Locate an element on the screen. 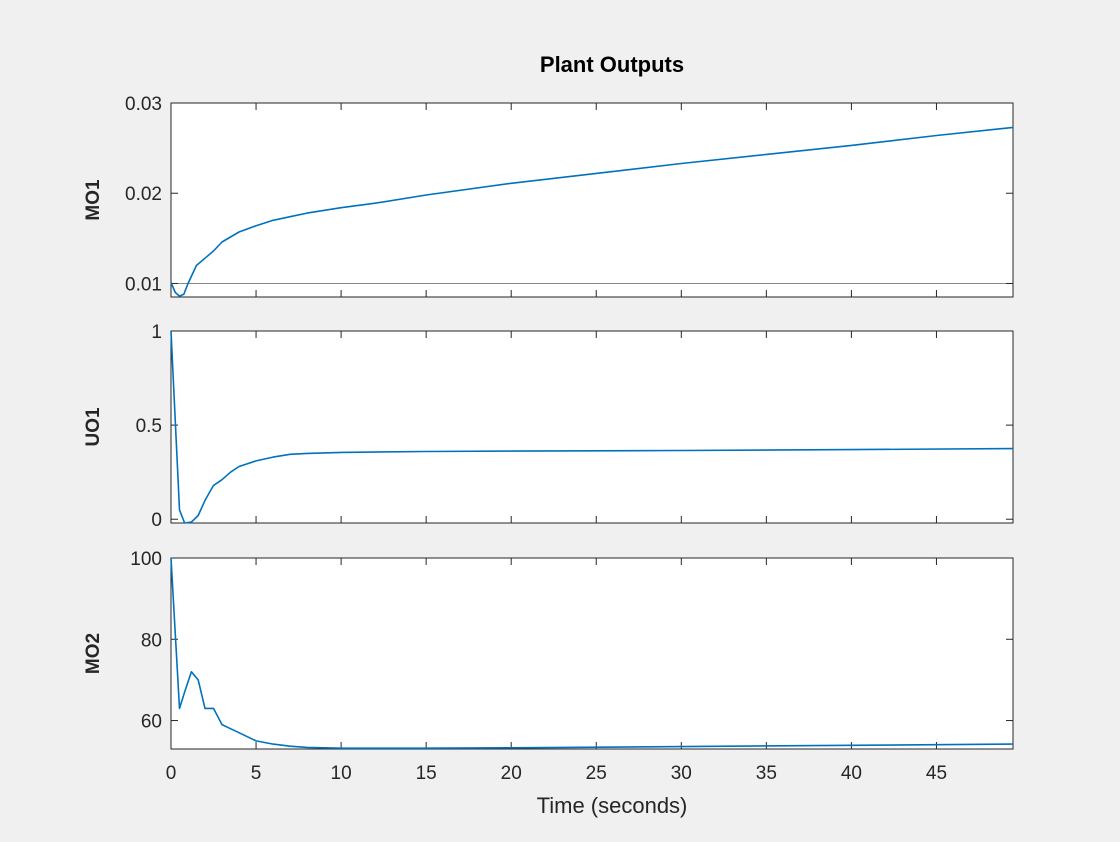 Image resolution: width=1120 pixels, height=842 pixels. y-tick-label: 0 is located at coordinates (156, 520).